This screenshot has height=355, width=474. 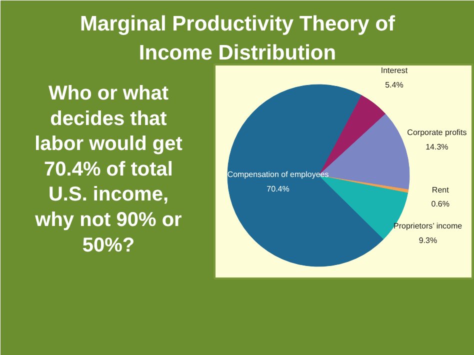 What do you see at coordinates (394, 70) in the screenshot?
I see `slice-label: Interest` at bounding box center [394, 70].